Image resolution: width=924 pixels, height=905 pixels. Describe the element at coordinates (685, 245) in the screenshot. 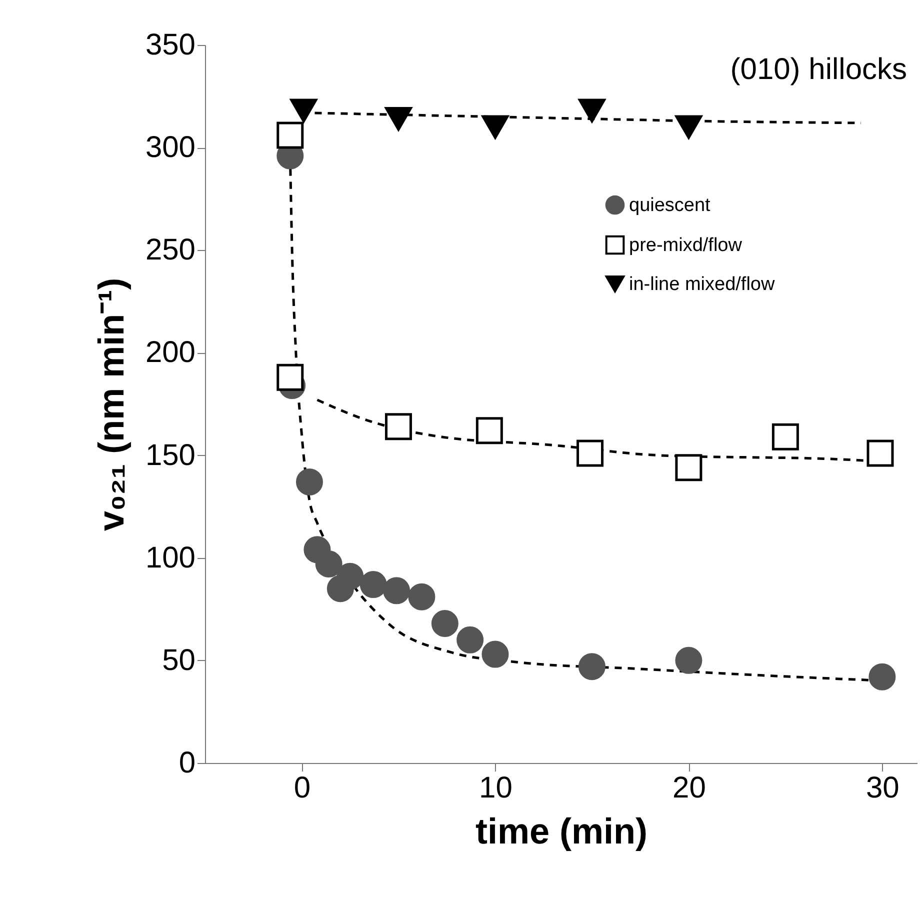

I see `legend-label: pre-mixd/flow` at that location.